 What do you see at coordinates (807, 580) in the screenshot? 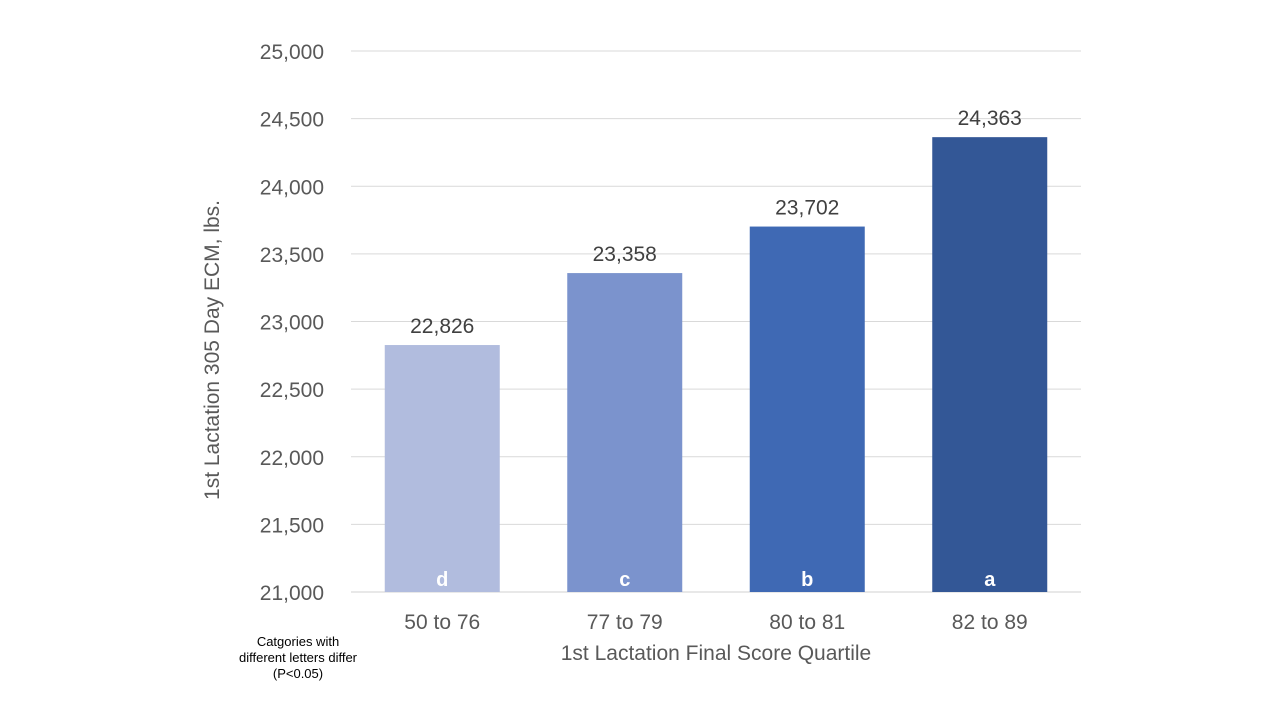
I see `significance-letter: b` at bounding box center [807, 580].